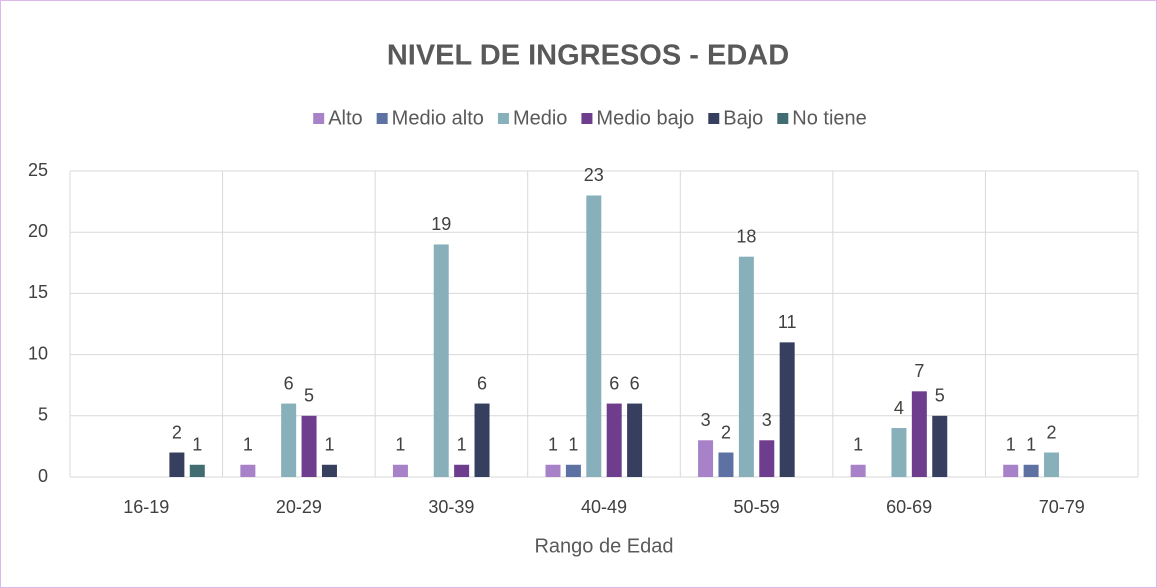  What do you see at coordinates (38, 231) in the screenshot?
I see `y-tick-label: 20` at bounding box center [38, 231].